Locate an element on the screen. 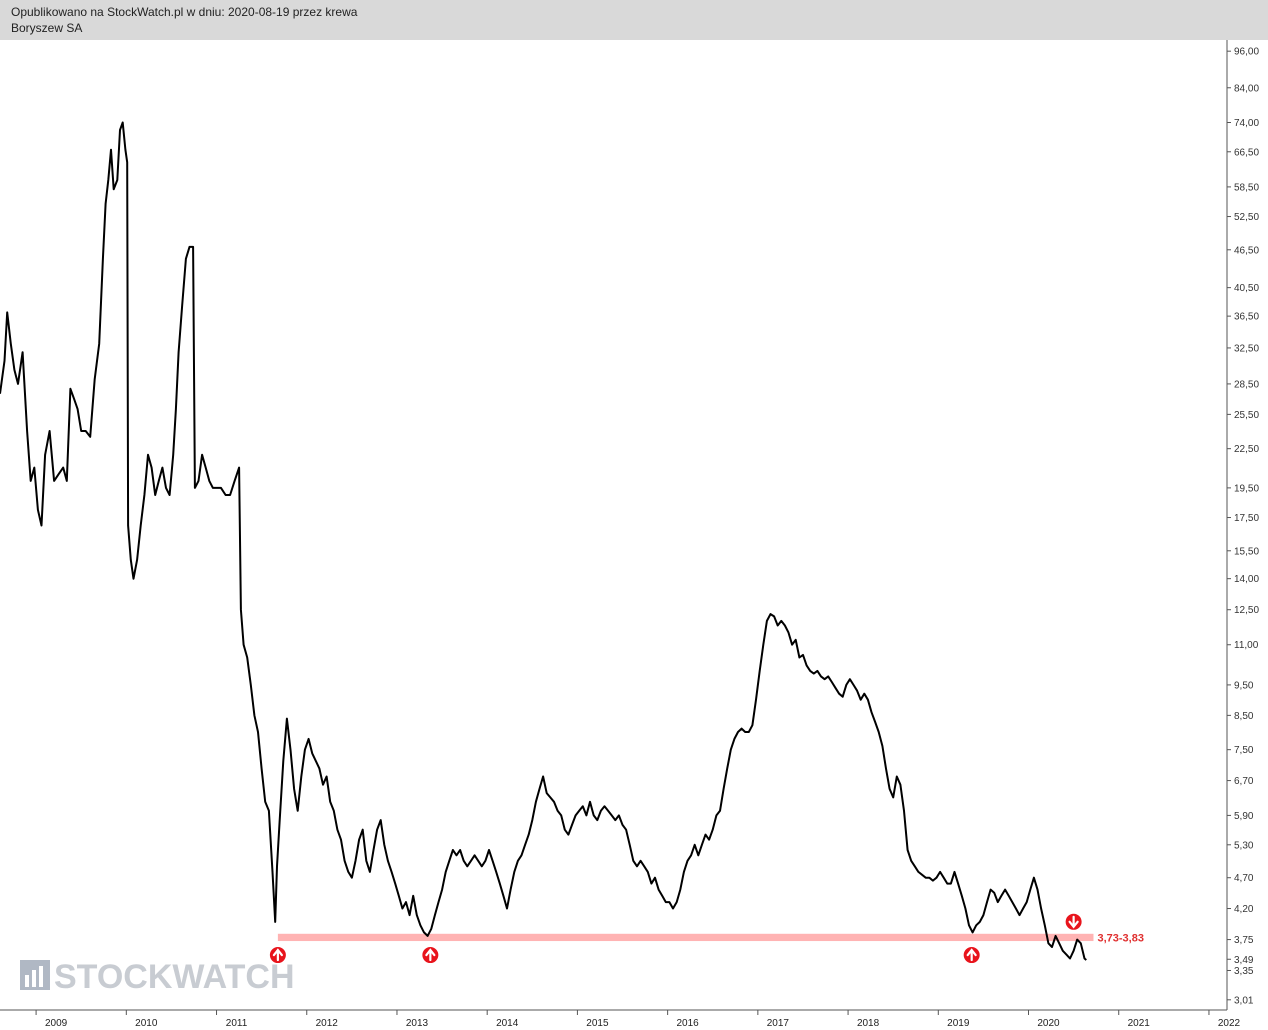  support-zone-layer: 3,73-3,83 is located at coordinates (710, 938).